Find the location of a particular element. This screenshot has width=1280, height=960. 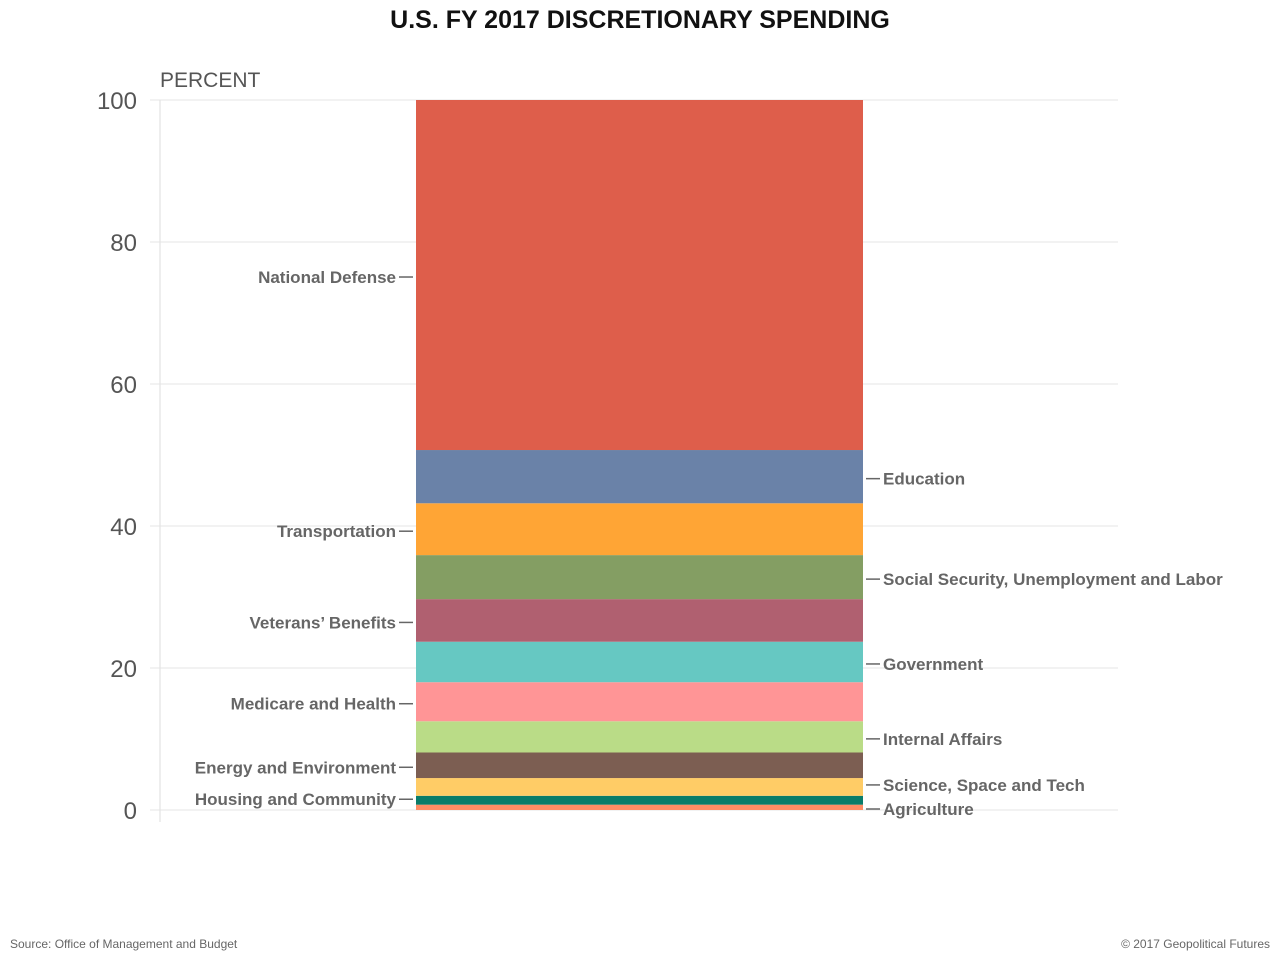

y-tick-label: 60 is located at coordinates (123, 385).